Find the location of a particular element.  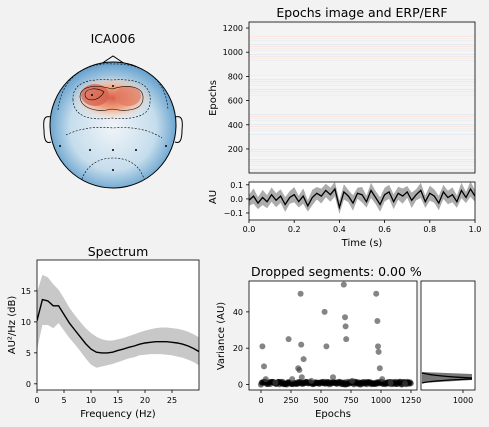

topomap-panel: ICA006 is located at coordinates (113, 110).